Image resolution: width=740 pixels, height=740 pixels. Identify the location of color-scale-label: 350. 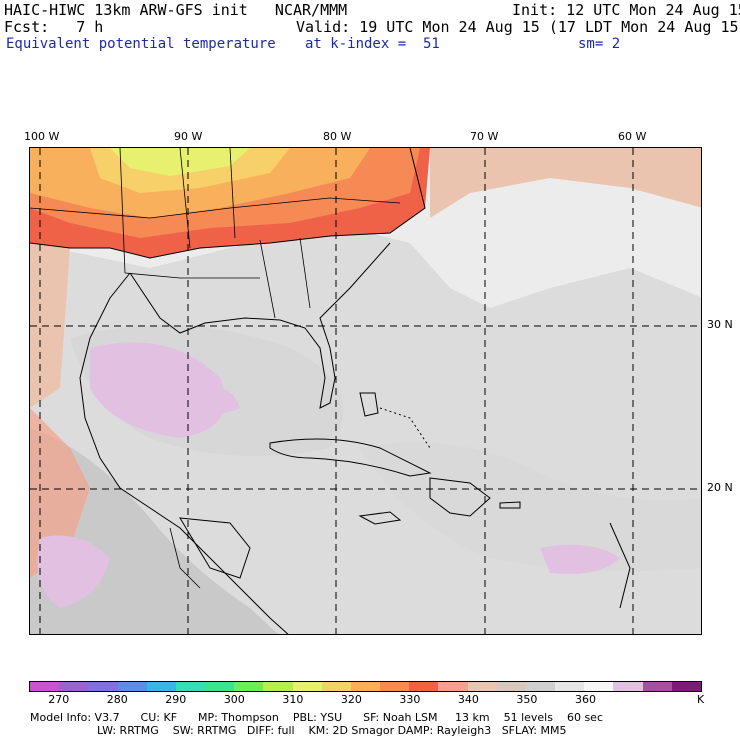
(527, 699).